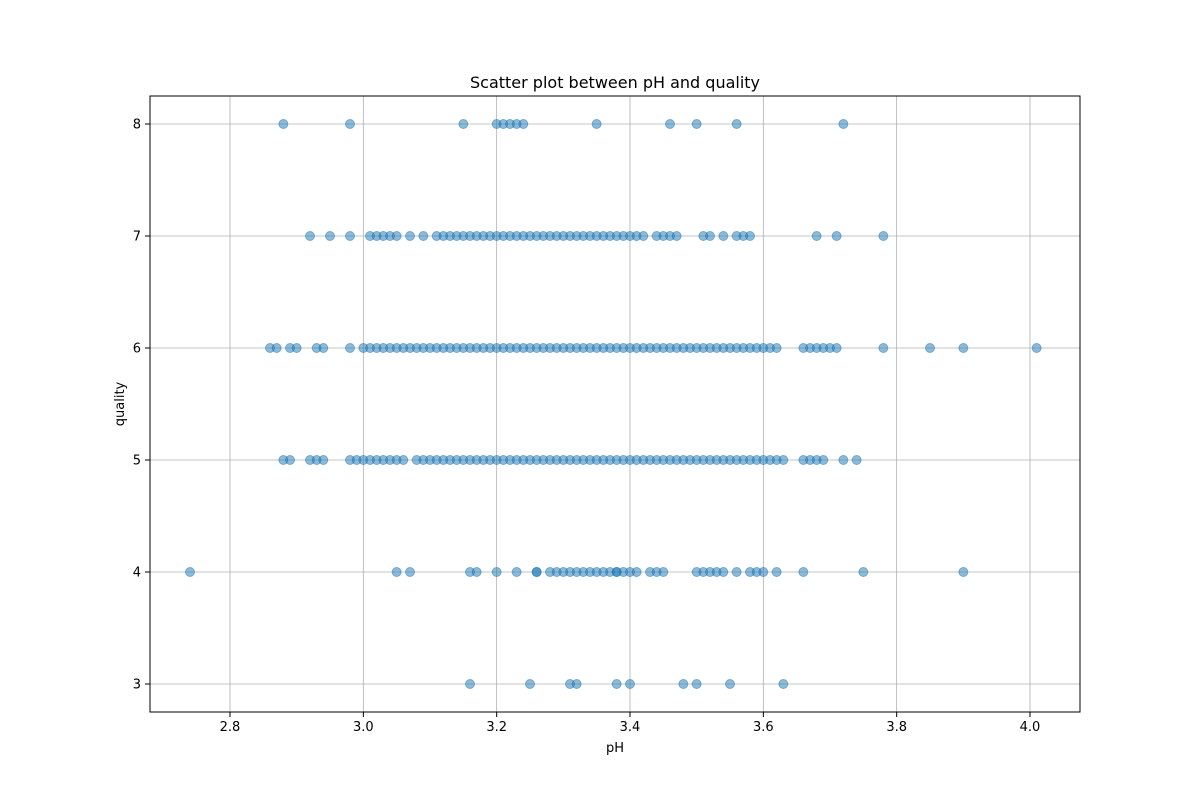 The width and height of the screenshot is (1200, 800). I want to click on x-tick-label: 3.2, so click(496, 727).